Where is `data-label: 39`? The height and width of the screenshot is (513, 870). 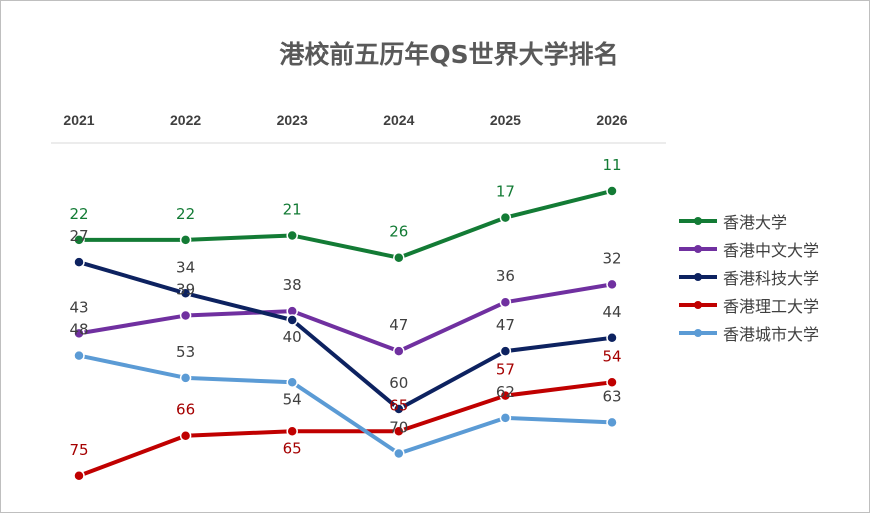
data-label: 39 is located at coordinates (185, 290).